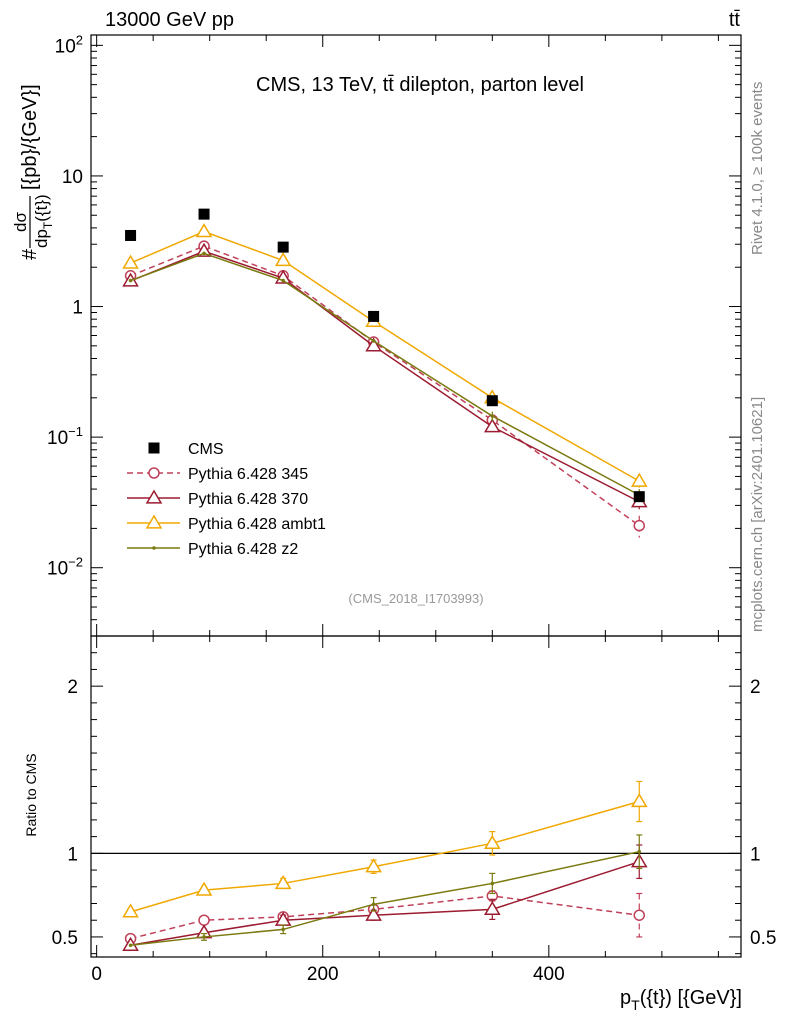  Describe the element at coordinates (415, 598) in the screenshot. I see `analysis-id: (CMS_2018_I1703993)` at that location.